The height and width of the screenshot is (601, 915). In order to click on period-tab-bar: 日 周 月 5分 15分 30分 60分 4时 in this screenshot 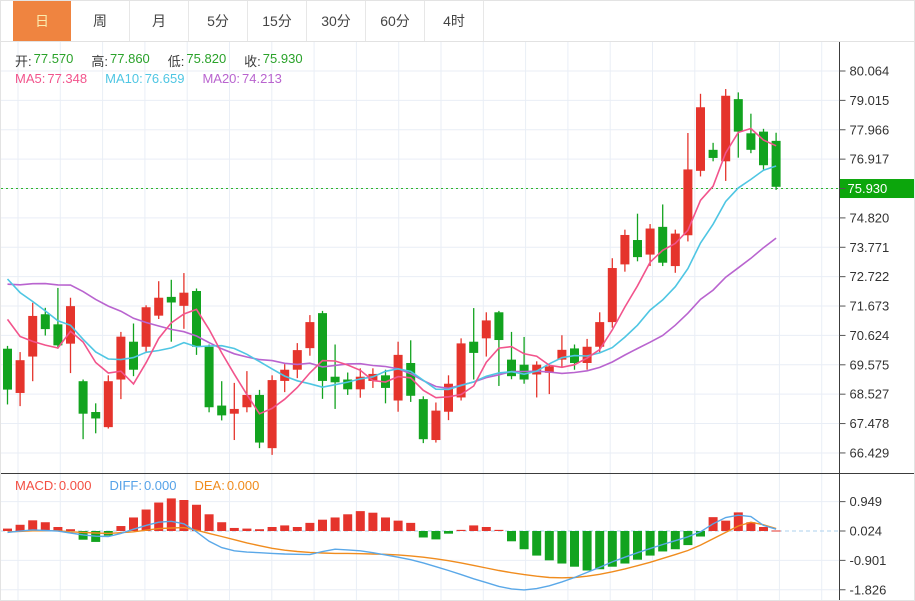, I will do `click(457, 21)`.